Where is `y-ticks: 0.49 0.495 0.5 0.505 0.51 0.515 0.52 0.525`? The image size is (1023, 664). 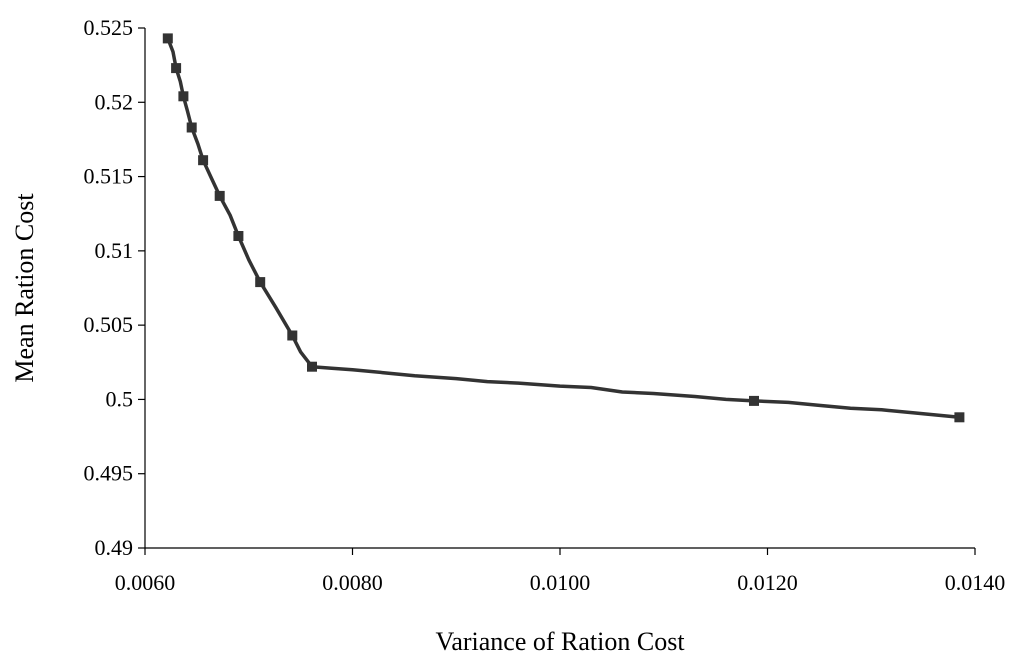 y-ticks: 0.49 0.495 0.5 0.505 0.51 0.515 0.52 0.525 is located at coordinates (114, 287).